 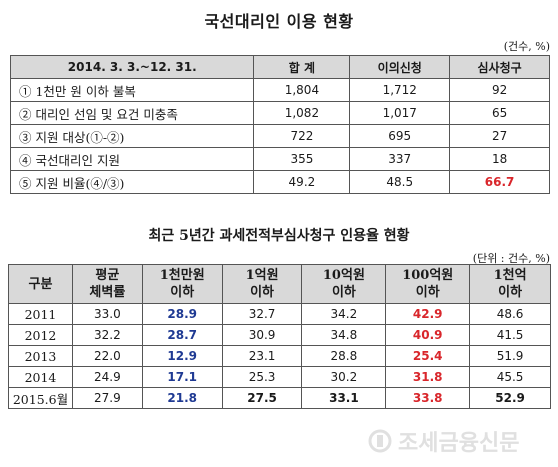 I want to click on header-line: 10억원, so click(x=343, y=275).